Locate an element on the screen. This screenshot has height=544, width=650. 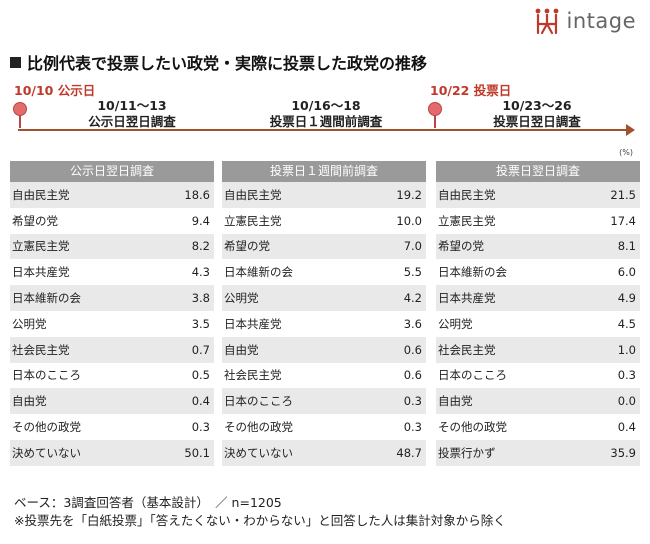
table-row: 公明党 4.5 is located at coordinates (538, 324).